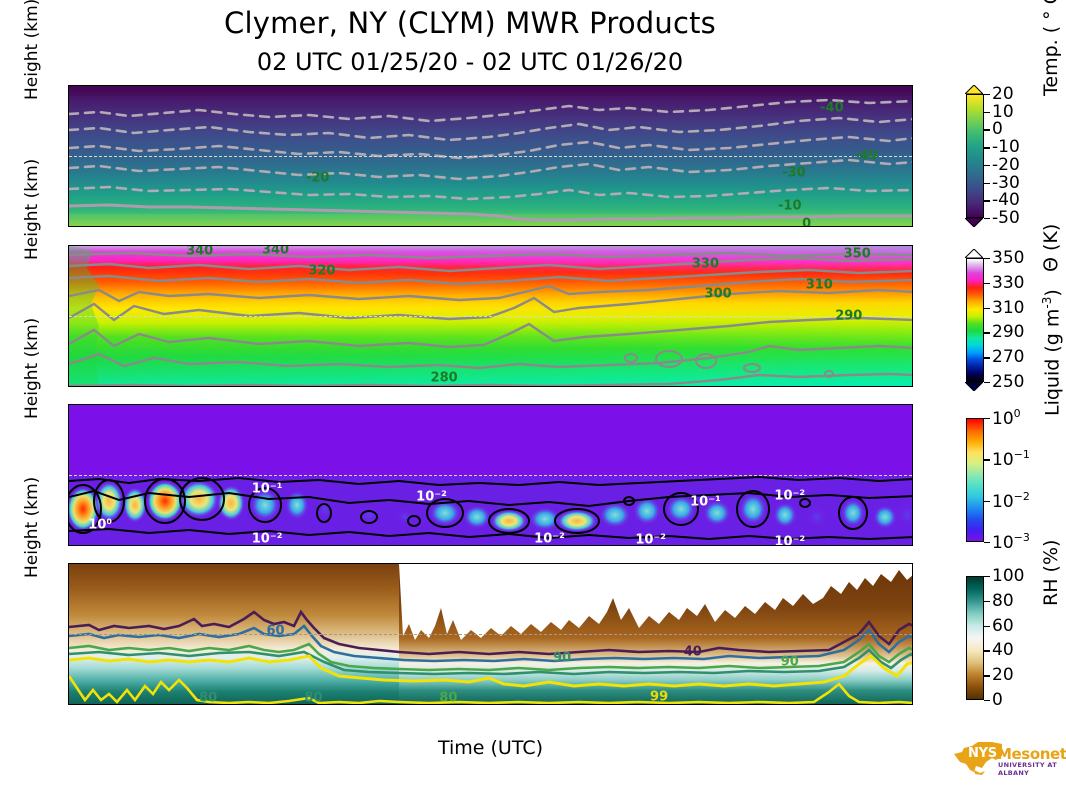  Describe the element at coordinates (1008, 258) in the screenshot. I see `colorbar-tick-label: 350` at that location.